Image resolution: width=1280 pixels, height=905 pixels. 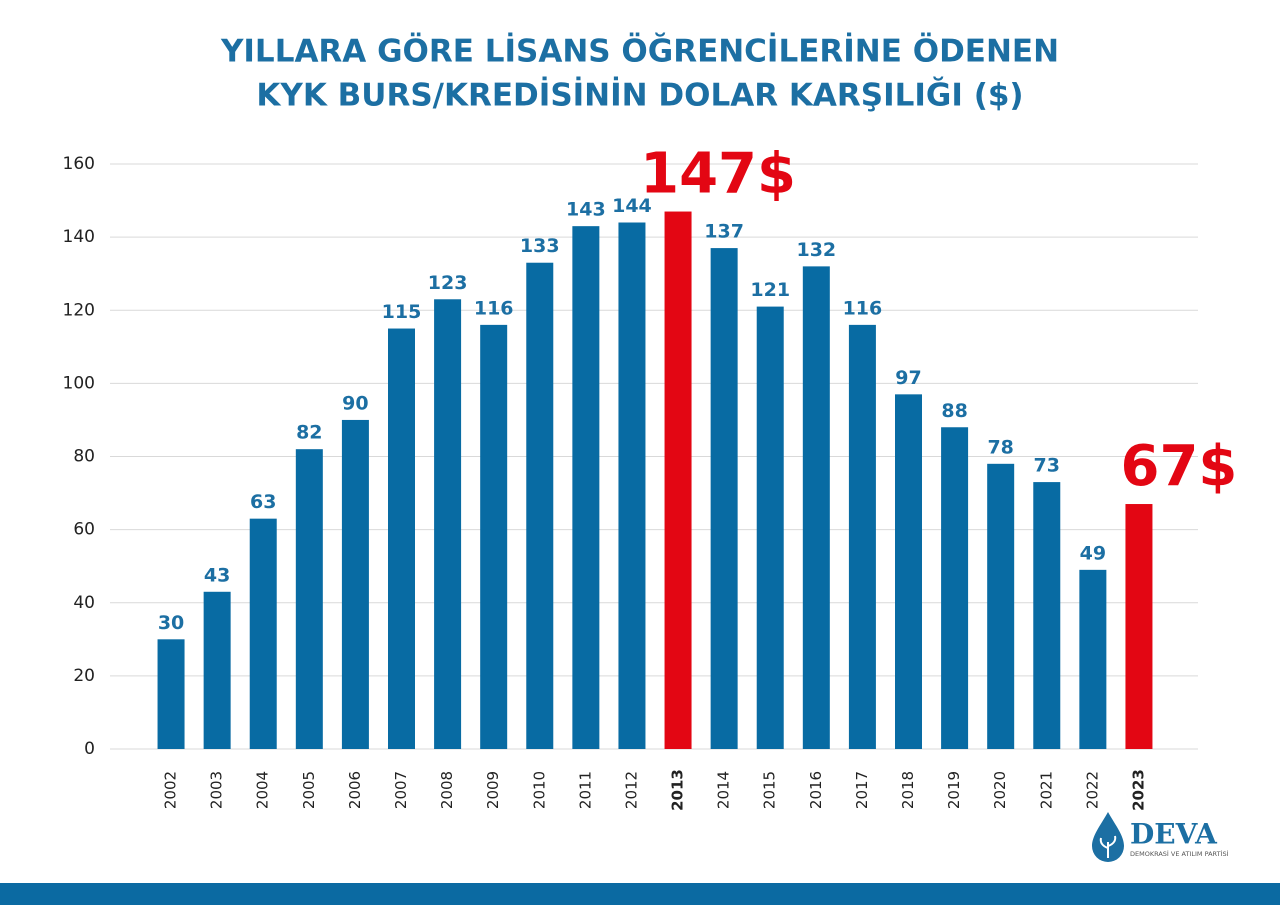 I want to click on logo-icon, so click(x=1108, y=837).